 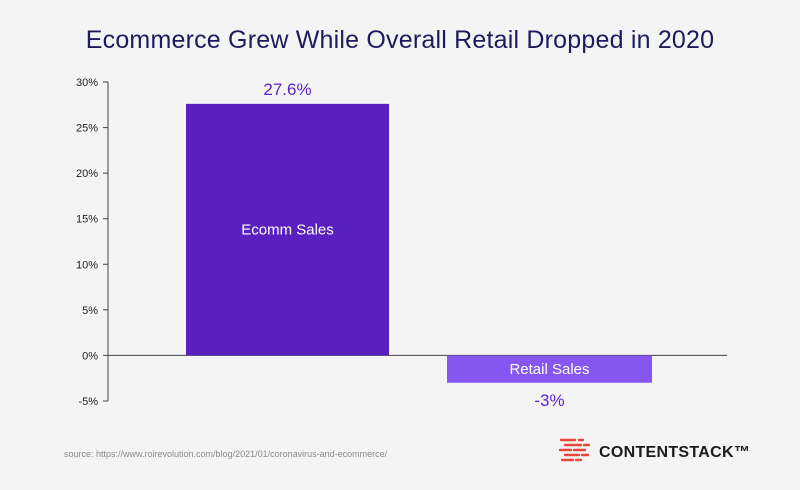 I want to click on y-tick-label: 0%, so click(x=90, y=356).